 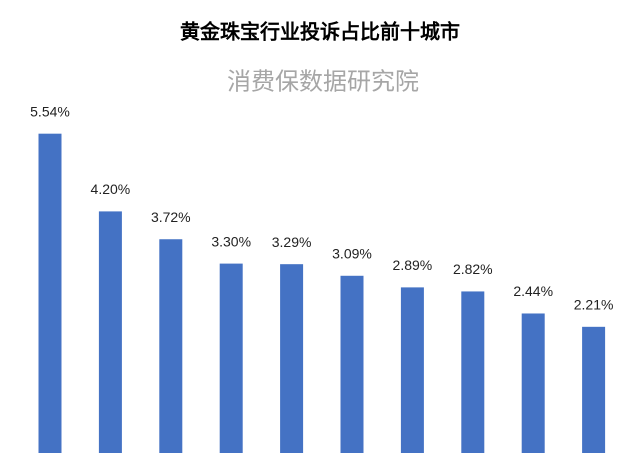 What do you see at coordinates (111, 189) in the screenshot?
I see `value-label: 4.20%` at bounding box center [111, 189].